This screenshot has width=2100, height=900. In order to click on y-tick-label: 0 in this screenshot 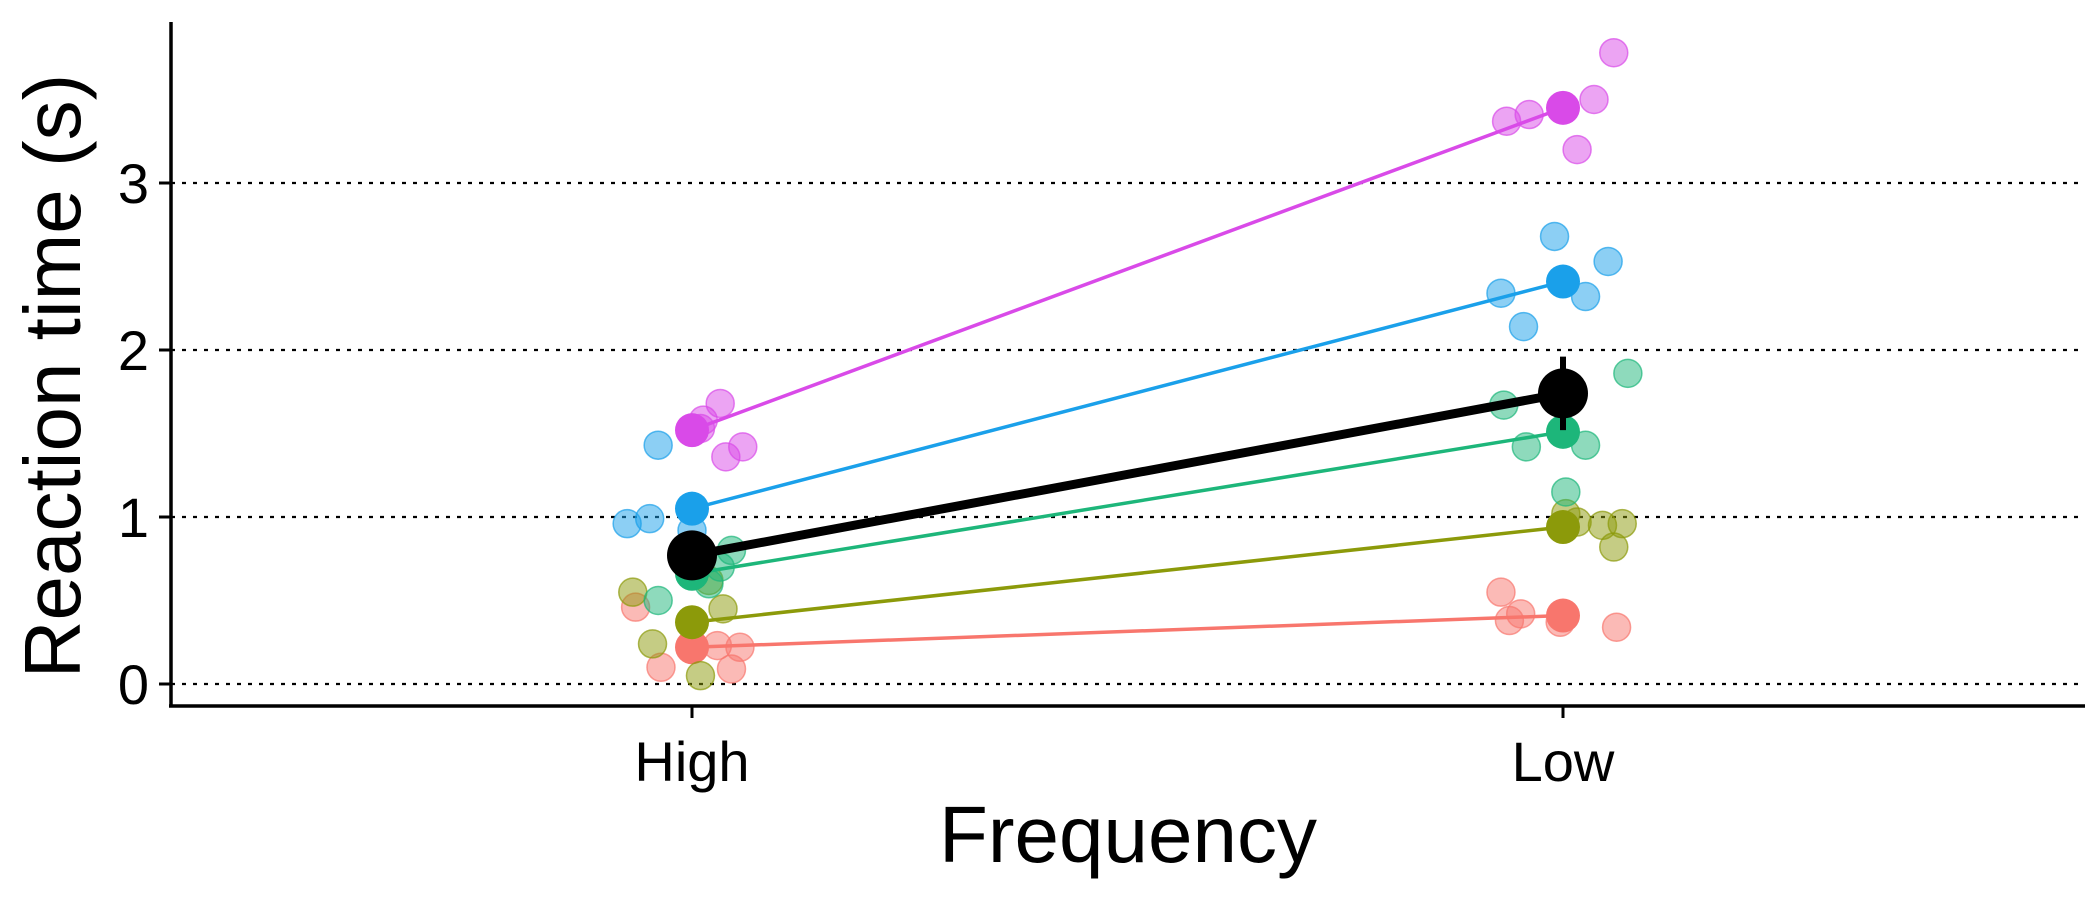, I will do `click(133, 684)`.